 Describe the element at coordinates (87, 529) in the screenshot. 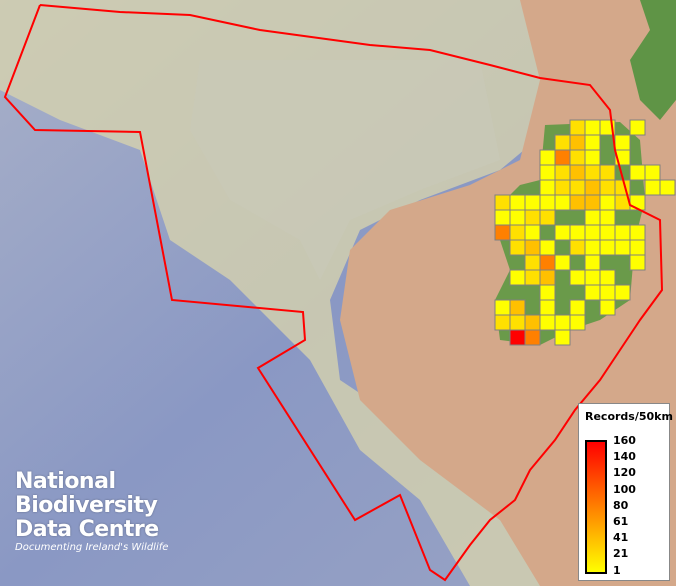

I see `logo-line: Data Centre` at that location.